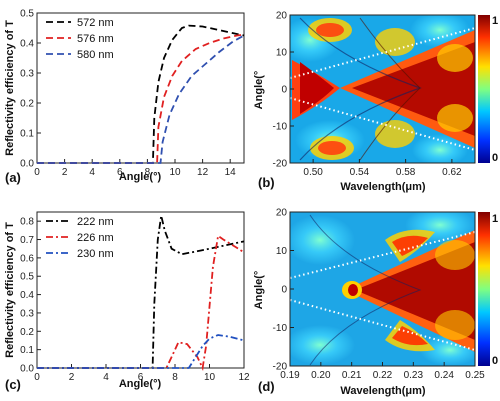 This screenshot has width=500, height=401. Describe the element at coordinates (414, 375) in the screenshot. I see `panel-d-xtick-label: 0.23` at that location.